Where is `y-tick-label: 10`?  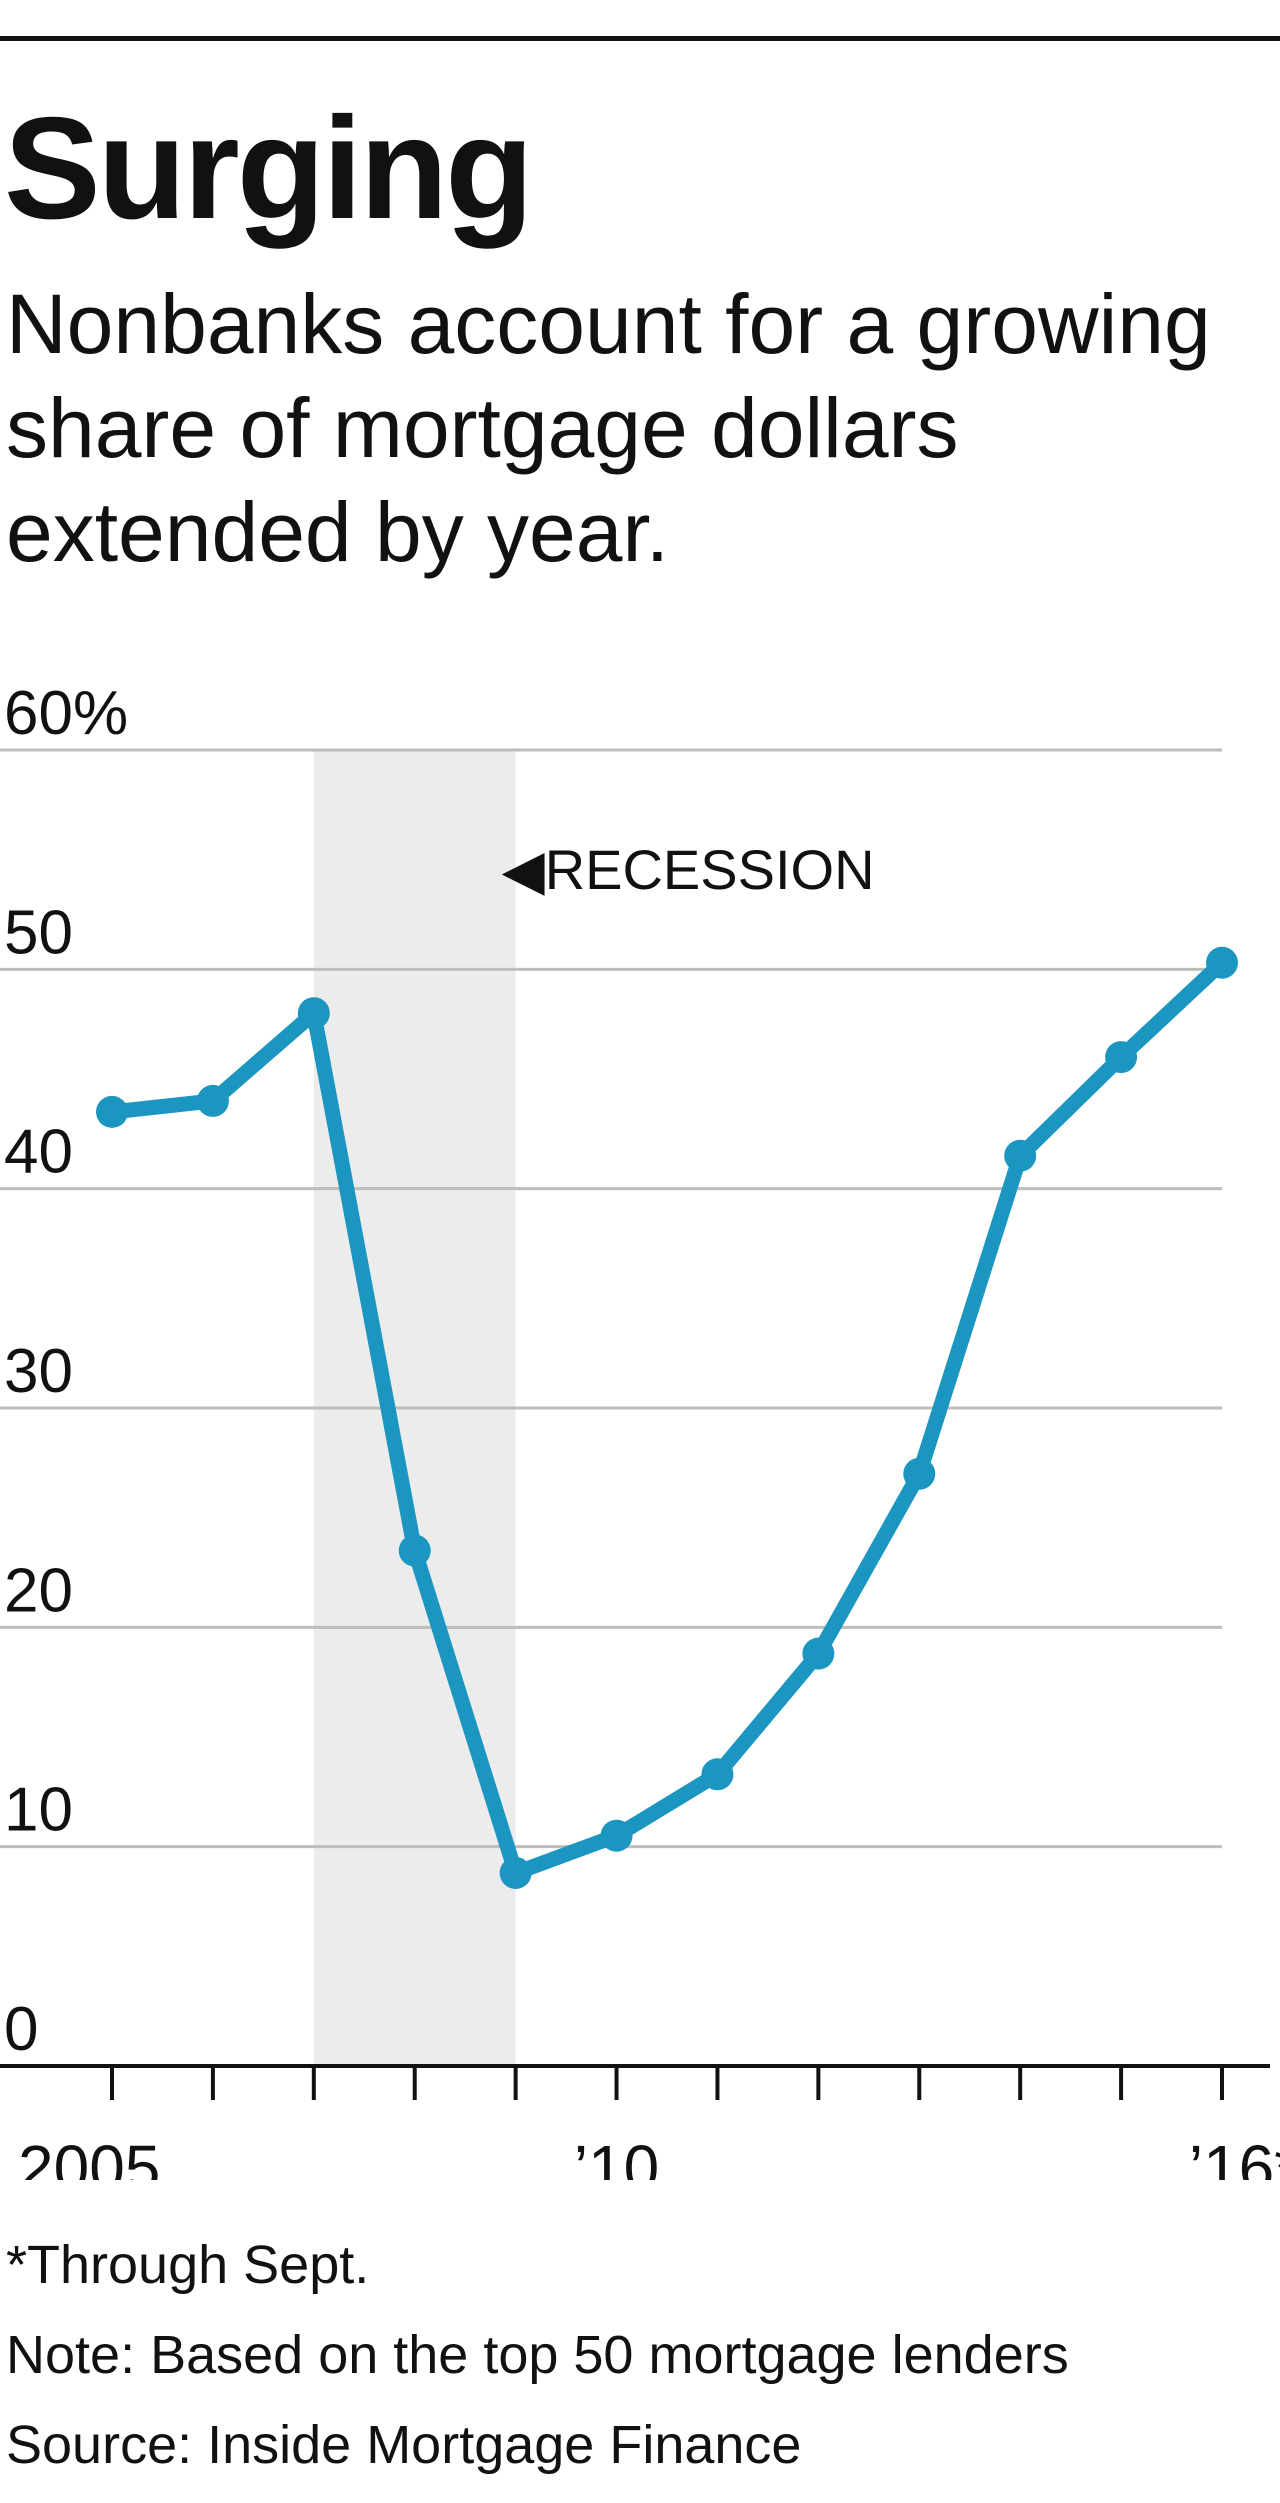
y-tick-label: 10 is located at coordinates (38, 1810).